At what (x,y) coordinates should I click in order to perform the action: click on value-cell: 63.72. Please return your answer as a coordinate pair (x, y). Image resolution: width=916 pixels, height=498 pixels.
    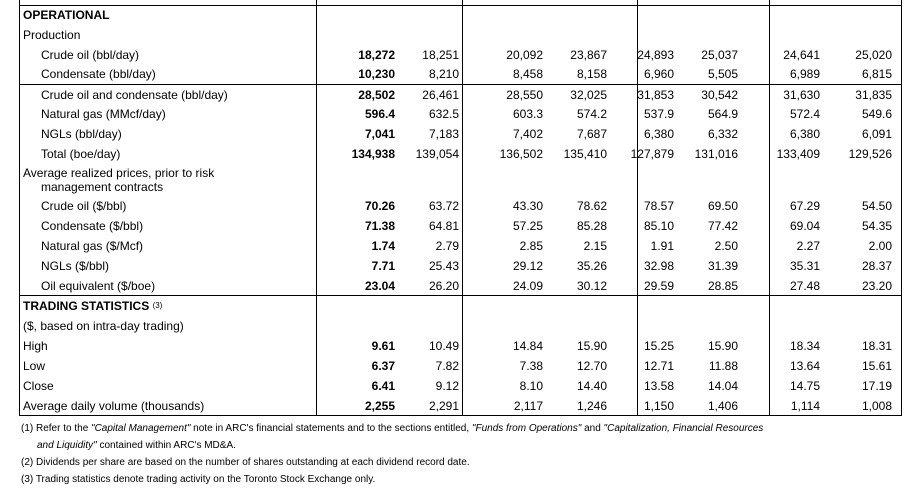
    Looking at the image, I should click on (443, 206).